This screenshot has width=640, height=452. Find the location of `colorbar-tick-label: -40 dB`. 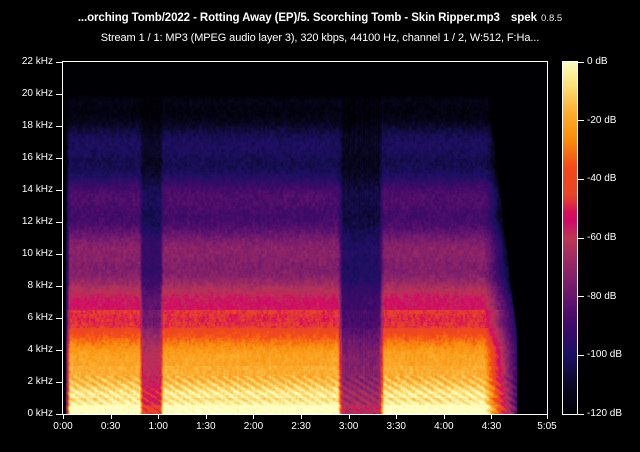

colorbar-tick-label: -40 dB is located at coordinates (602, 179).